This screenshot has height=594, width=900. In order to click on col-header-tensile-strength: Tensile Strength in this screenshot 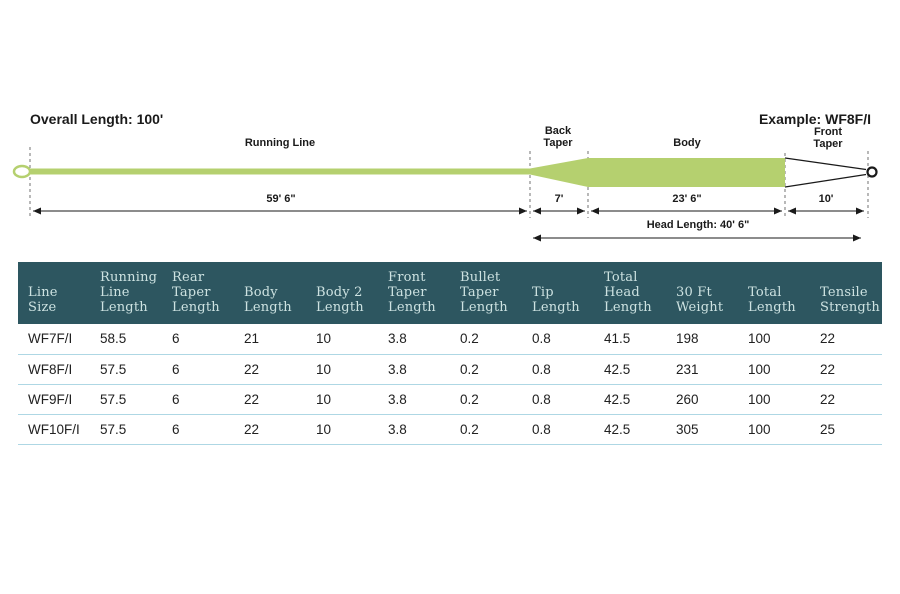, I will do `click(846, 293)`.